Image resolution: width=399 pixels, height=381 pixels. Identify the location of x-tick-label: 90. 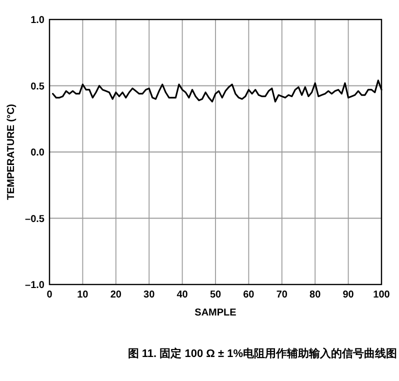
(348, 295).